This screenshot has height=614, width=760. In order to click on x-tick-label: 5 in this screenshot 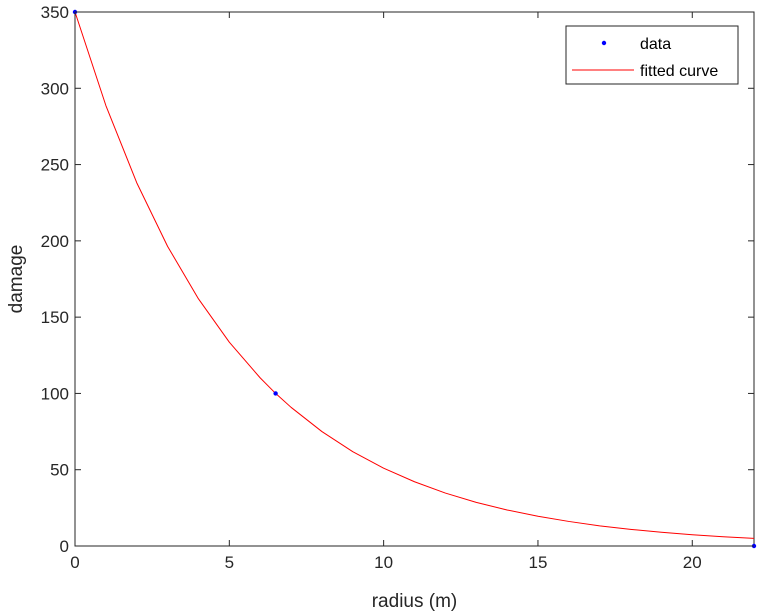, I will do `click(229, 562)`.